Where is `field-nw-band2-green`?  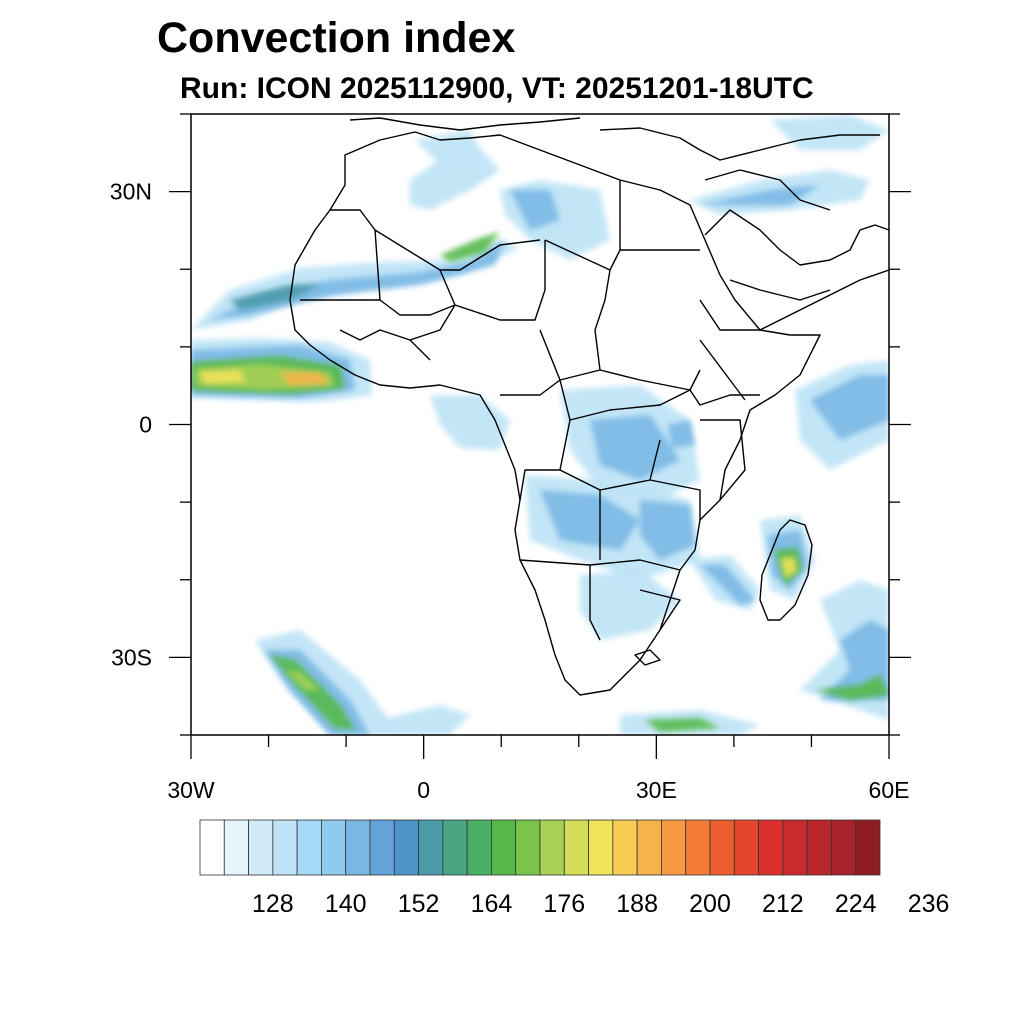 field-nw-band2-green is located at coordinates (470, 247).